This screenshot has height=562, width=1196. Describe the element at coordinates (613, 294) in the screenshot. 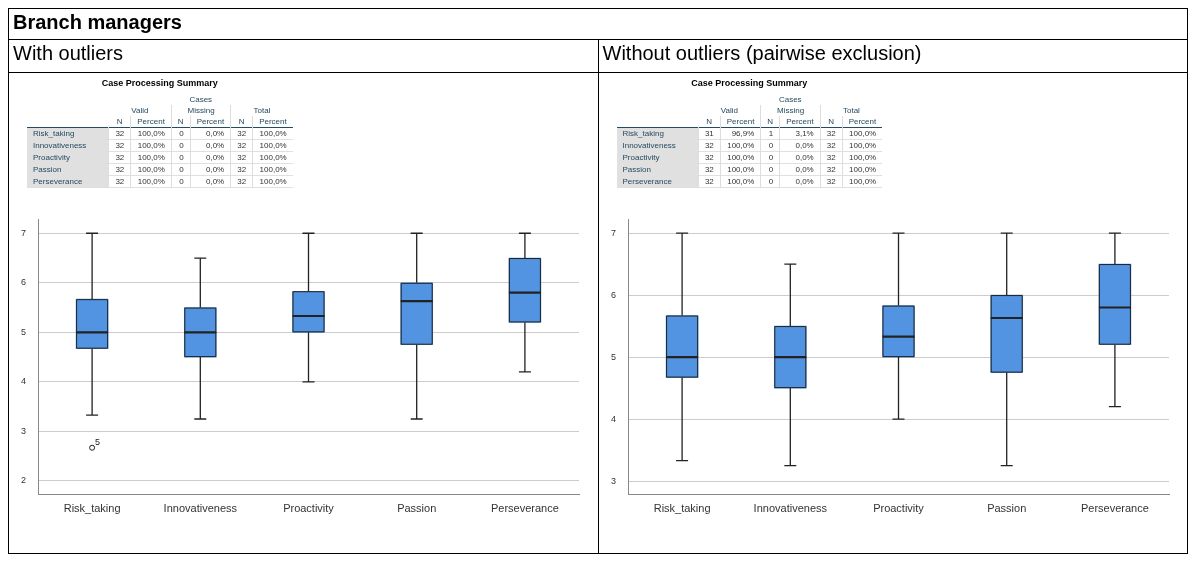

I see `y-tick-label: 6` at that location.